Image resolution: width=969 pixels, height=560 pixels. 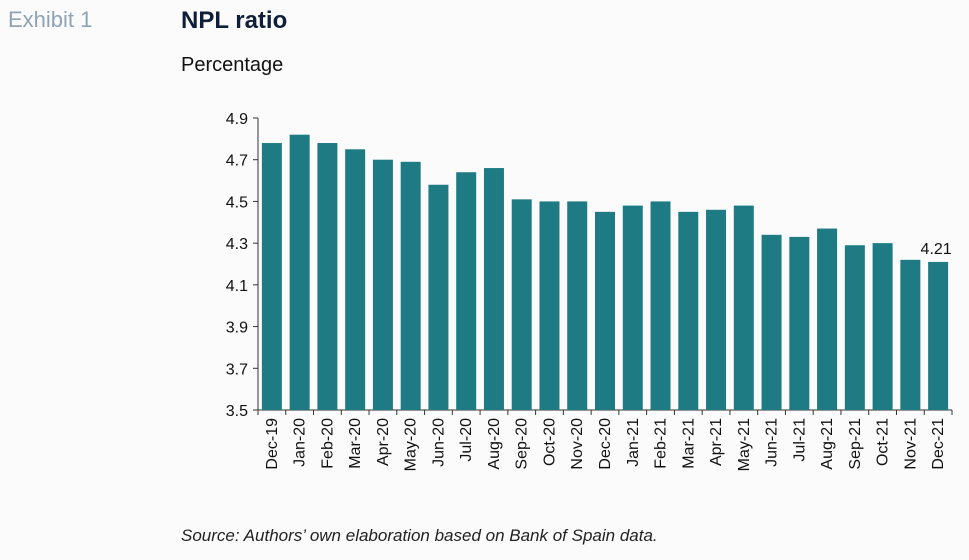 What do you see at coordinates (494, 444) in the screenshot?
I see `x-tick-label: Aug-20` at bounding box center [494, 444].